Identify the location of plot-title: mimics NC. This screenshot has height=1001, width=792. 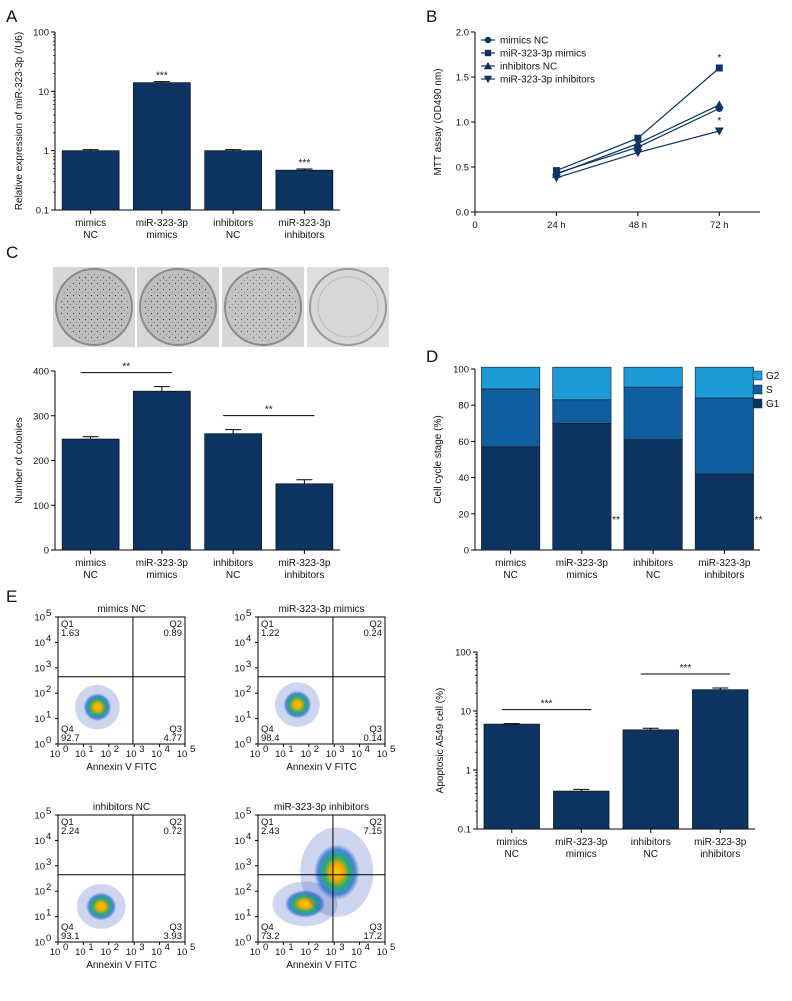
(121, 609).